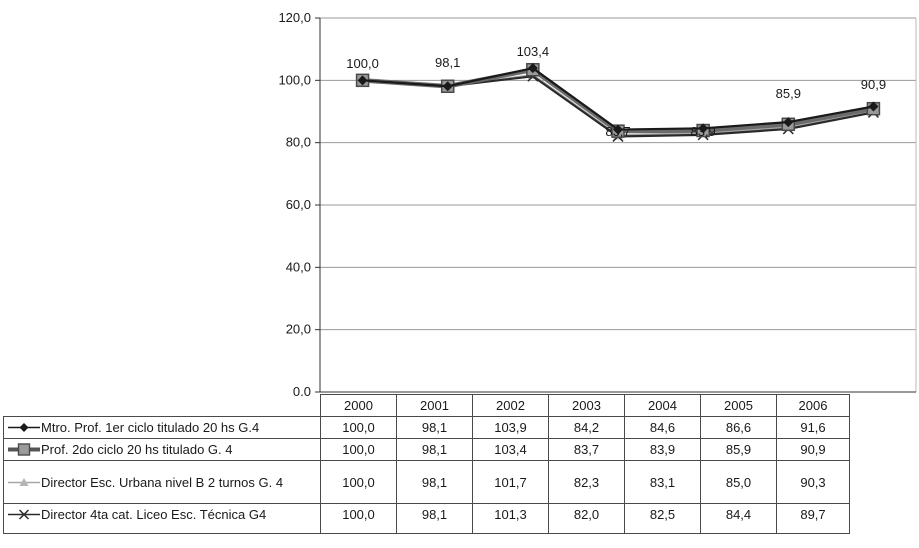 The width and height of the screenshot is (919, 548). I want to click on table-cell-value: 84,4, so click(738, 518).